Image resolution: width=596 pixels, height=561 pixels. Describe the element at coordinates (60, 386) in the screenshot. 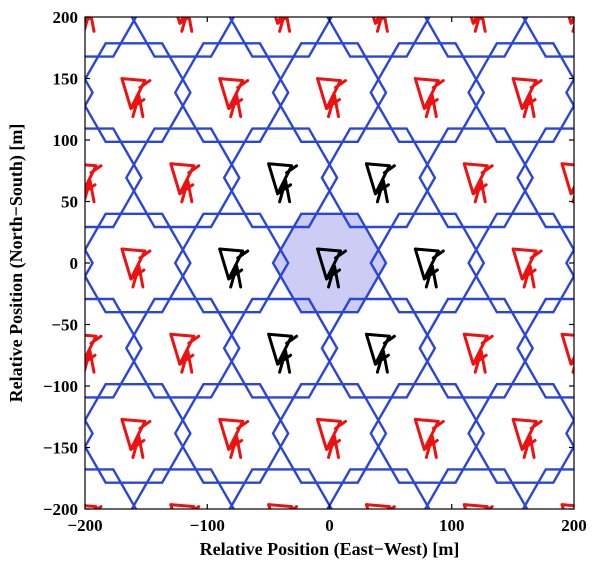

I see `y-tick-label: −100` at that location.